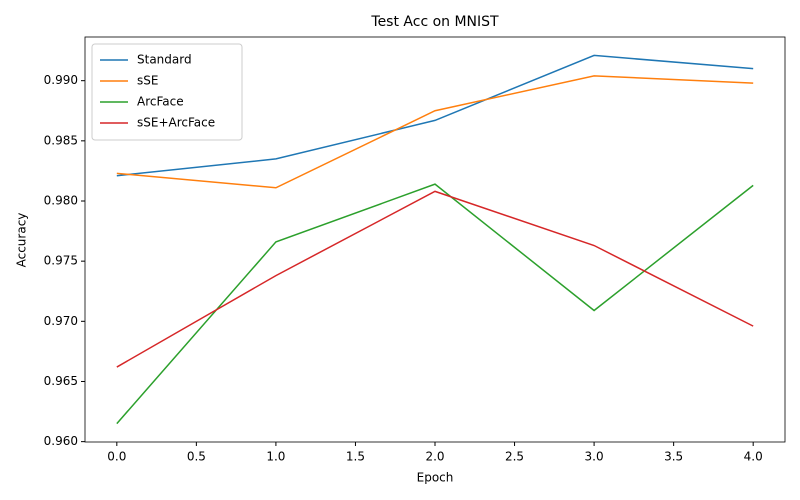 This screenshot has height=500, width=800. Describe the element at coordinates (176, 123) in the screenshot. I see `legend-label: sSE+ArcFace` at that location.